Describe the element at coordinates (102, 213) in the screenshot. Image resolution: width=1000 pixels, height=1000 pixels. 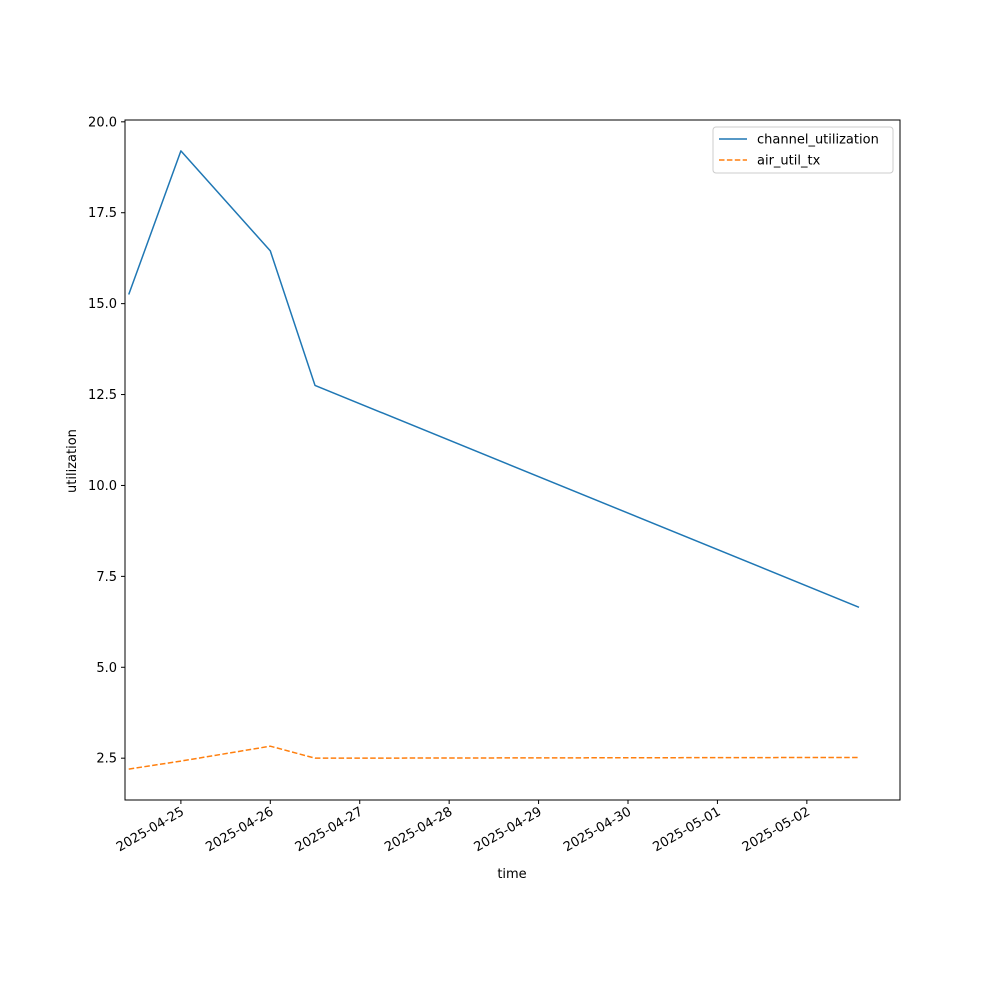
I see `y-tick-label: 17.5` at that location.